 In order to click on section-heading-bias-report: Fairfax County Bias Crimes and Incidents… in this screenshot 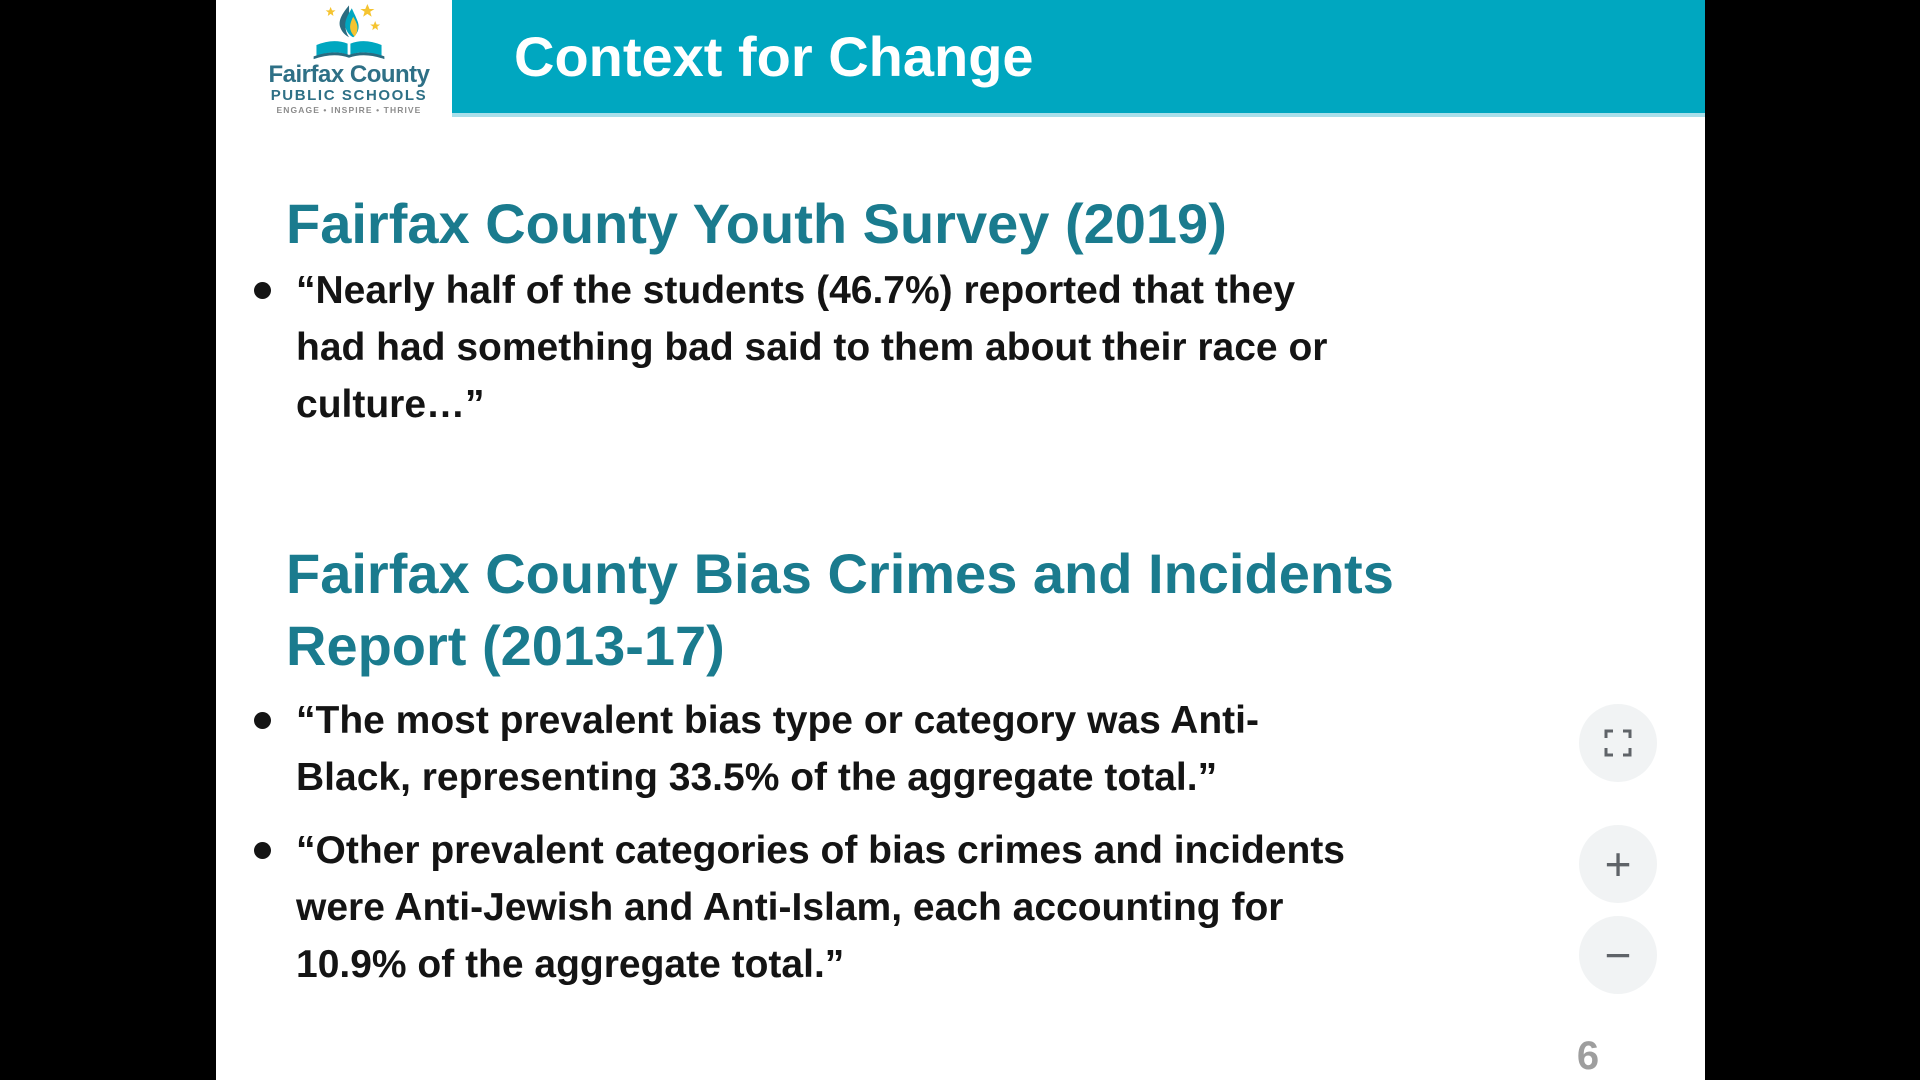, I will do `click(840, 610)`.